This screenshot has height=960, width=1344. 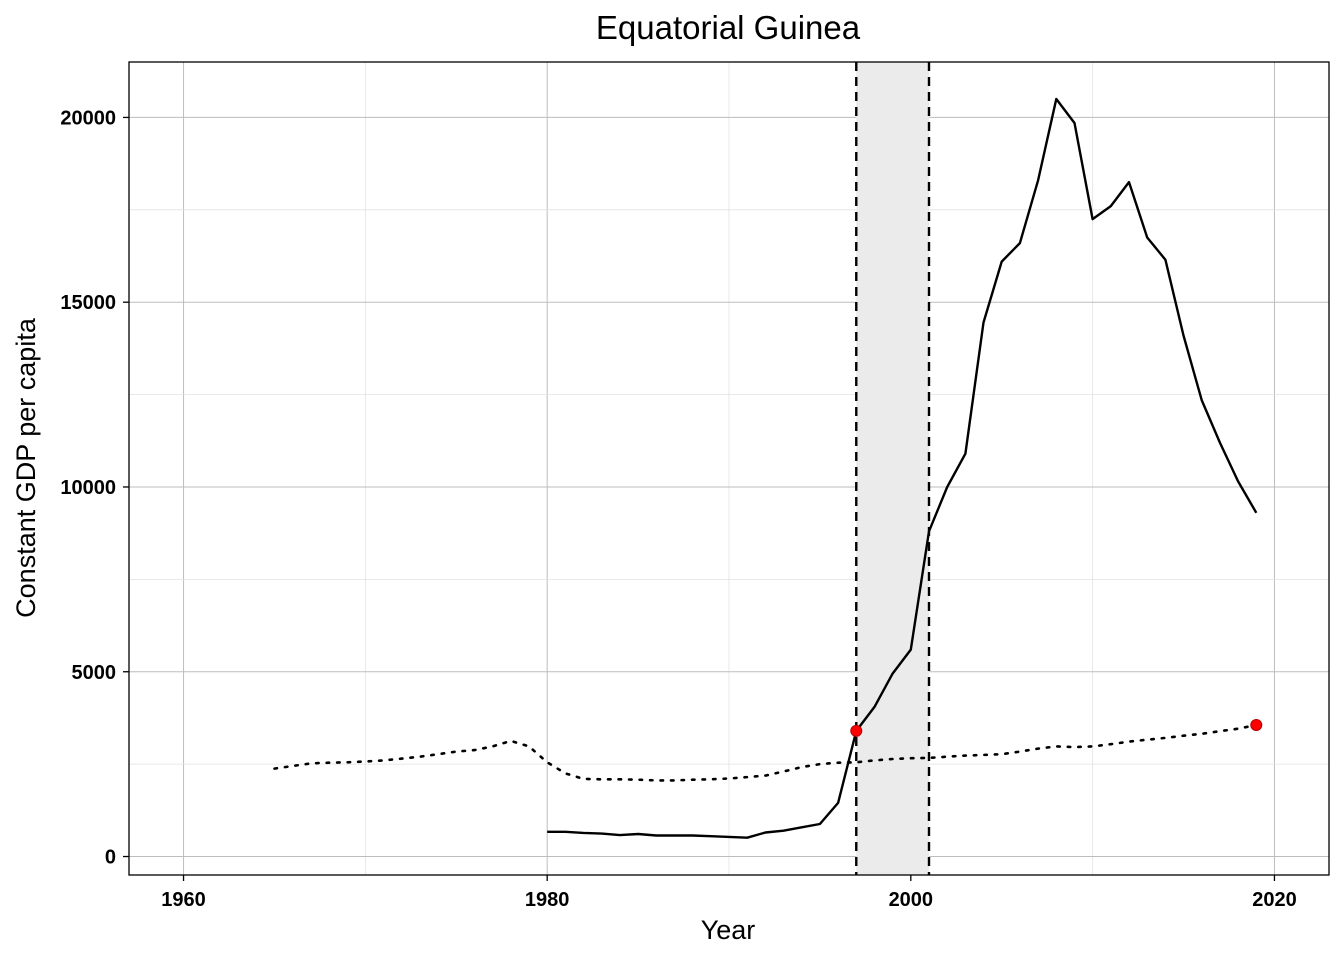 What do you see at coordinates (911, 900) in the screenshot?
I see `x-tick-label: 2000` at bounding box center [911, 900].